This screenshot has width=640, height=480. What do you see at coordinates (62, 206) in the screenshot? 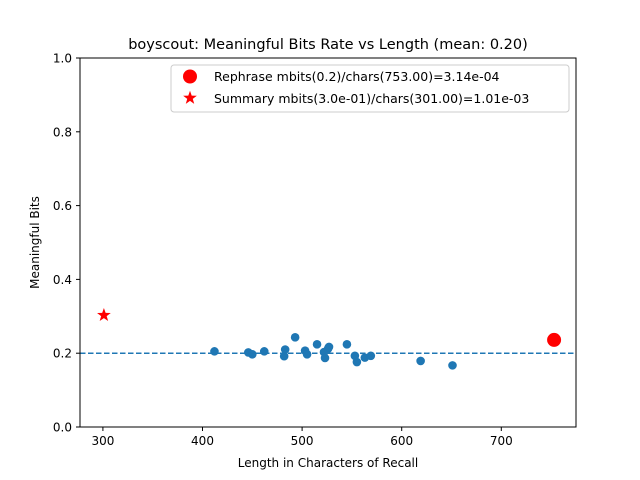
I see `y-tick-label: 0.6` at bounding box center [62, 206].